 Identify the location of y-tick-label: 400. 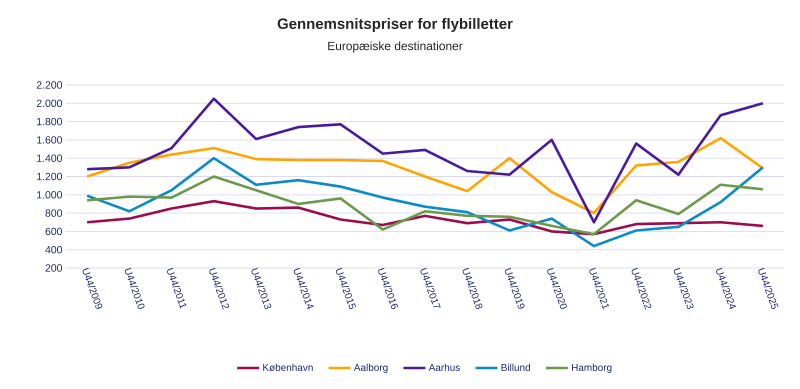
(53, 250).